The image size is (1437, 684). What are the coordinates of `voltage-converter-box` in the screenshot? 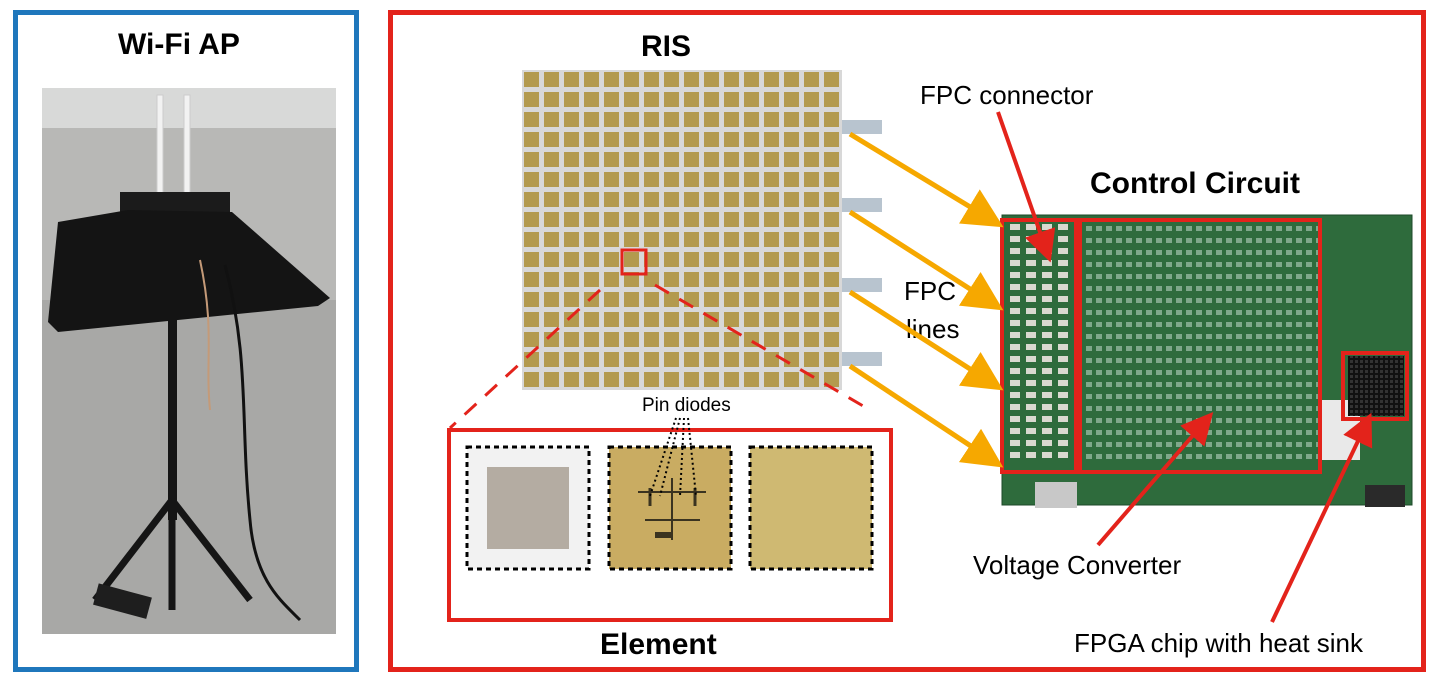 It's located at (1200, 346).